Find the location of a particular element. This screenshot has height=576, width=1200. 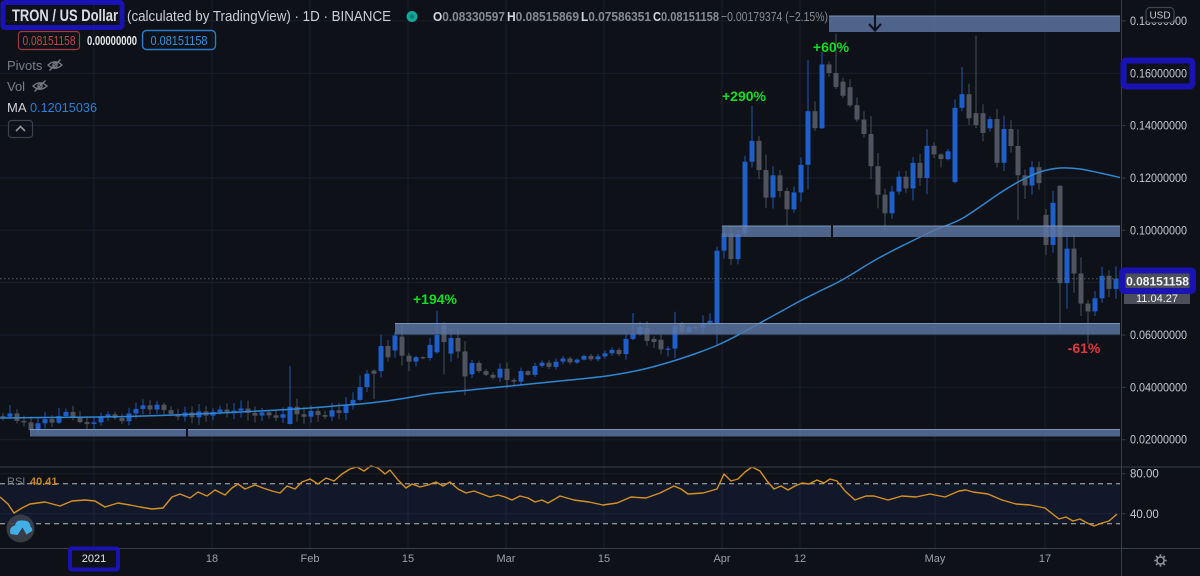

svg-text: 12 is located at coordinates (800, 559).